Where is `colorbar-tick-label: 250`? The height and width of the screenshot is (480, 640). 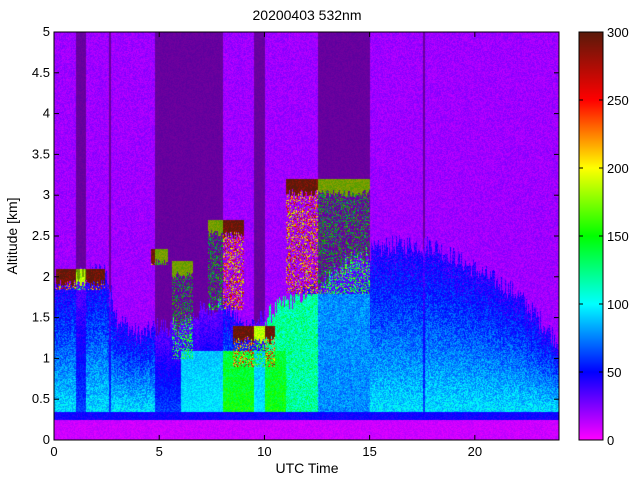
colorbar-tick-label: 250 is located at coordinates (618, 100).